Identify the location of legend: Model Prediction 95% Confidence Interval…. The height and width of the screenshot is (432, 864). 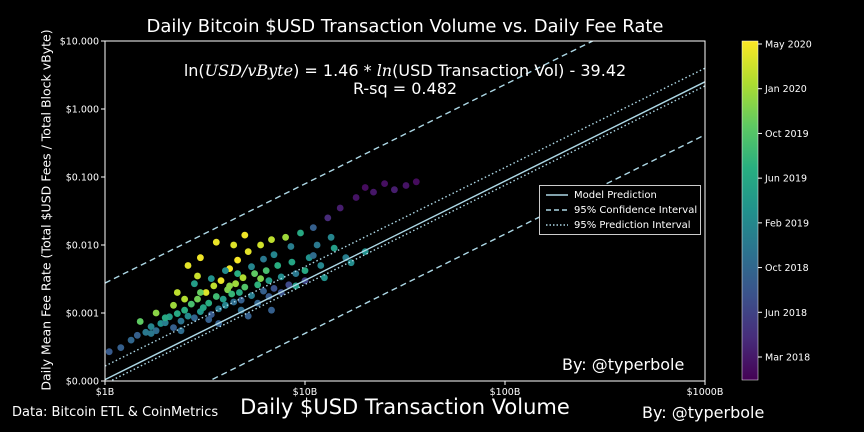
(620, 210).